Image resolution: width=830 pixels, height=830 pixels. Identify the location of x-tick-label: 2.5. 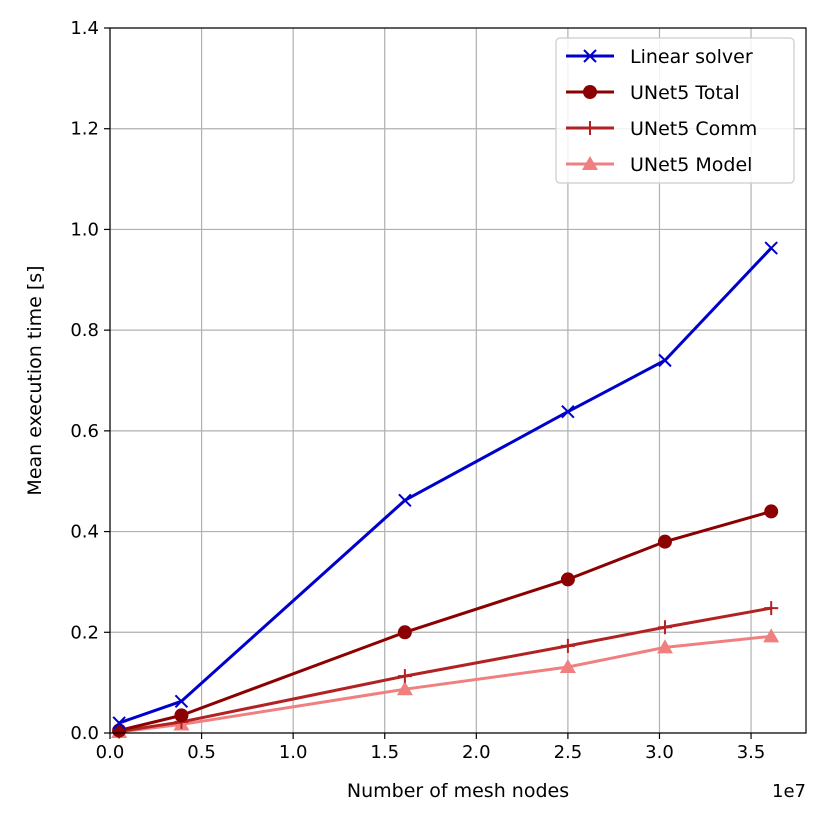
(568, 752).